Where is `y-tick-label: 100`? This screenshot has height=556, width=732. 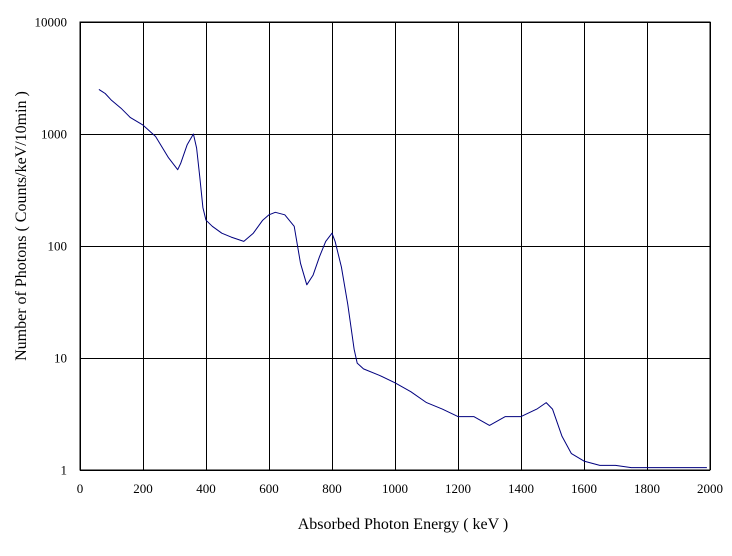 y-tick-label: 100 is located at coordinates (58, 246).